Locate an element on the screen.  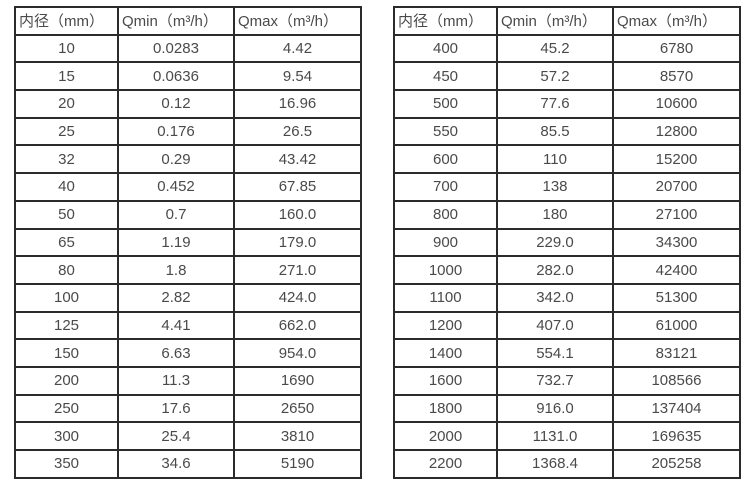
table-row: 2000 1131.0 169635 is located at coordinates (567, 436).